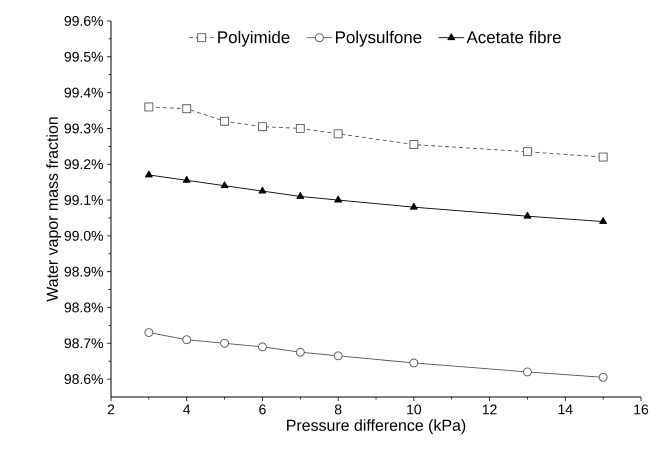  I want to click on x-tick-label: 14, so click(565, 409).